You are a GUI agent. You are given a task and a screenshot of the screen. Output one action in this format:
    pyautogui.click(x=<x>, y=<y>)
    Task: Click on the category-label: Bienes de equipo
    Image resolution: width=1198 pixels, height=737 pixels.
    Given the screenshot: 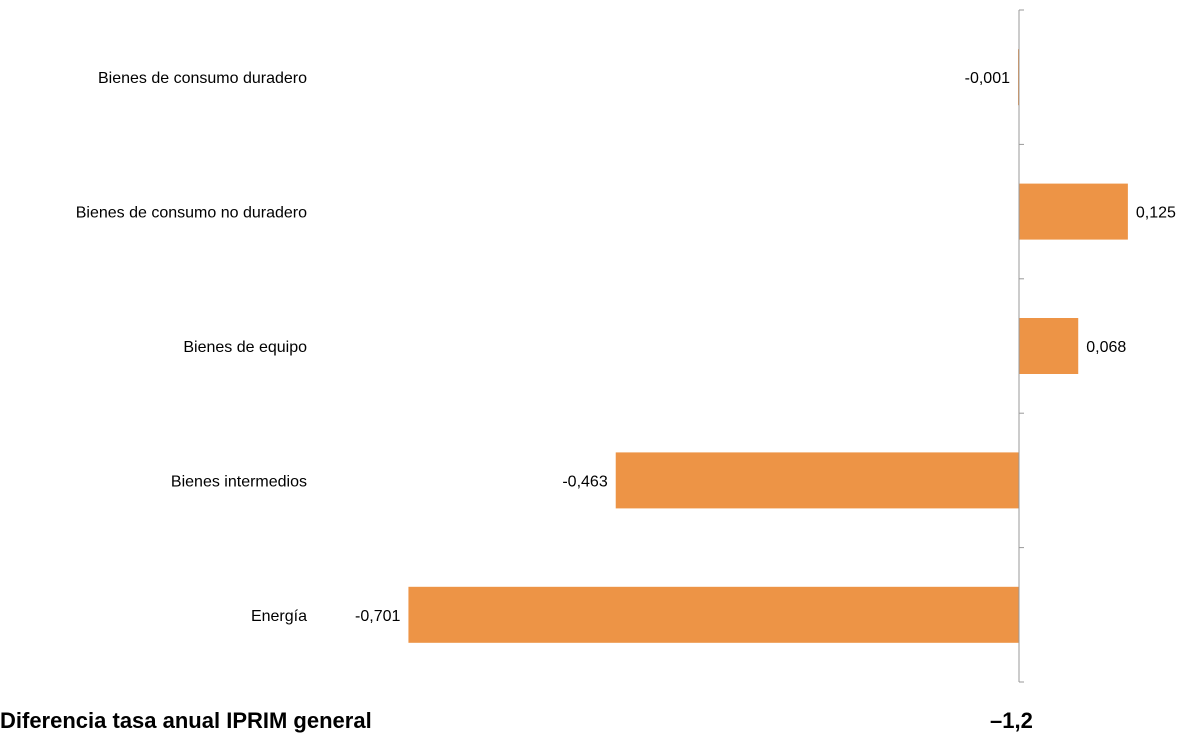 What is the action you would take?
    pyautogui.click(x=245, y=347)
    